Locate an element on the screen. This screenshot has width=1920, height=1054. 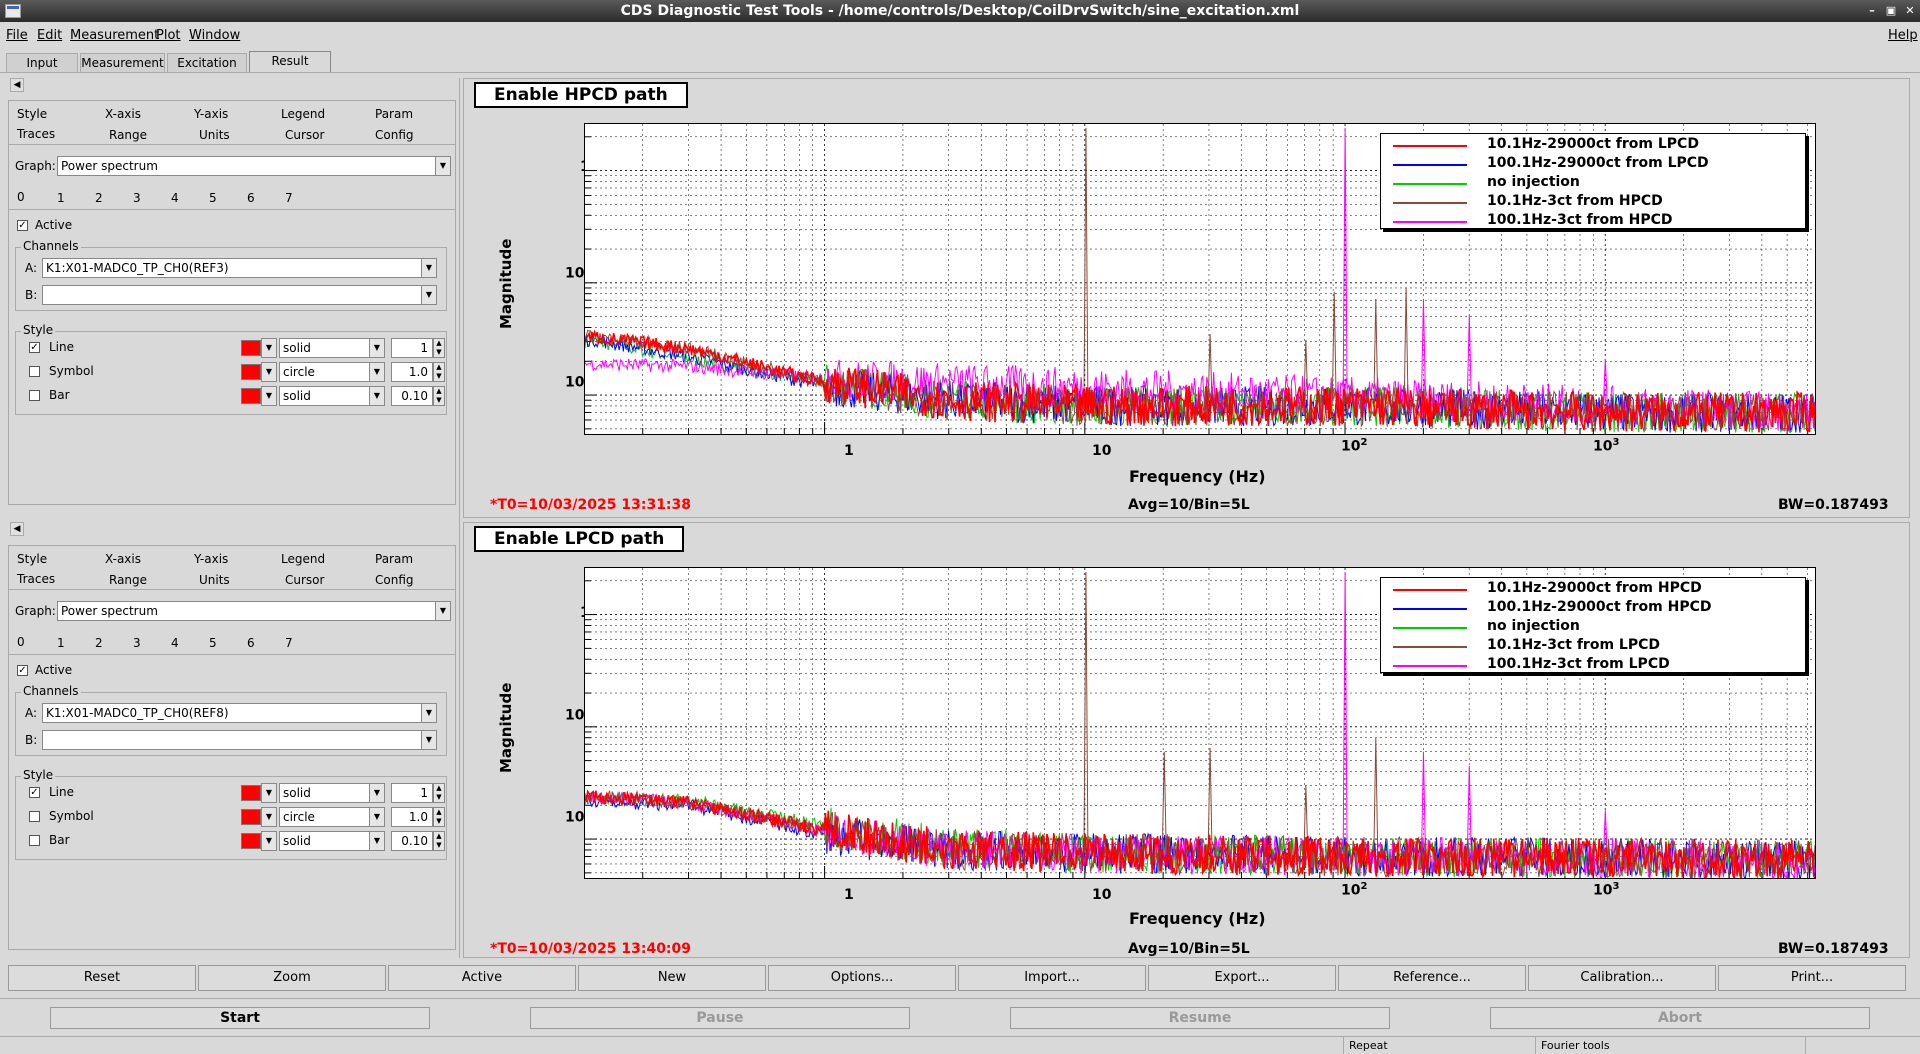
abort-button: Abort is located at coordinates (1680, 1018).